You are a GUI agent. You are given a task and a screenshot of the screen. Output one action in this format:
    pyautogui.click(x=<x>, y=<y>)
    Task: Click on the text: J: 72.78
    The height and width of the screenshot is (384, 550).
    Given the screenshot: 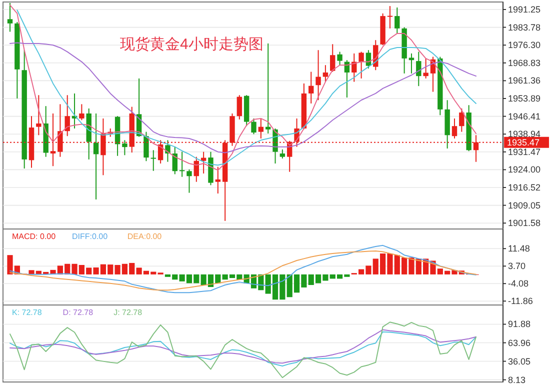 What is the action you would take?
    pyautogui.click(x=128, y=312)
    